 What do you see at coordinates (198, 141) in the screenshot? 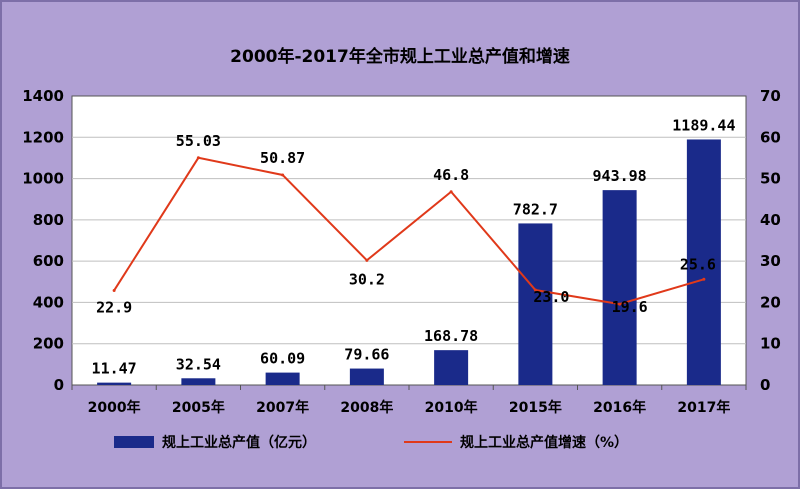
I see `line-value-label: 55.03` at bounding box center [198, 141].